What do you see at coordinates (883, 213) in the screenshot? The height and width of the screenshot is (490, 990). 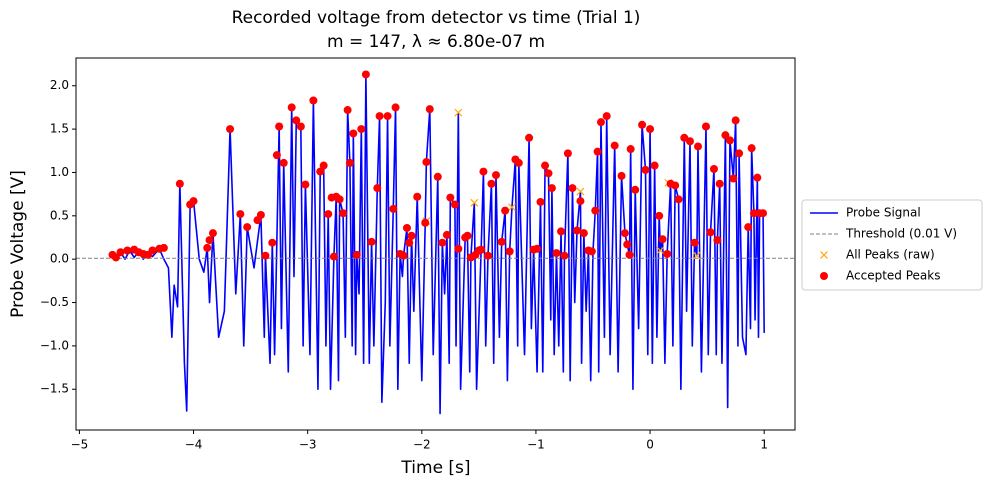 I see `legend-label: Probe Signal` at bounding box center [883, 213].